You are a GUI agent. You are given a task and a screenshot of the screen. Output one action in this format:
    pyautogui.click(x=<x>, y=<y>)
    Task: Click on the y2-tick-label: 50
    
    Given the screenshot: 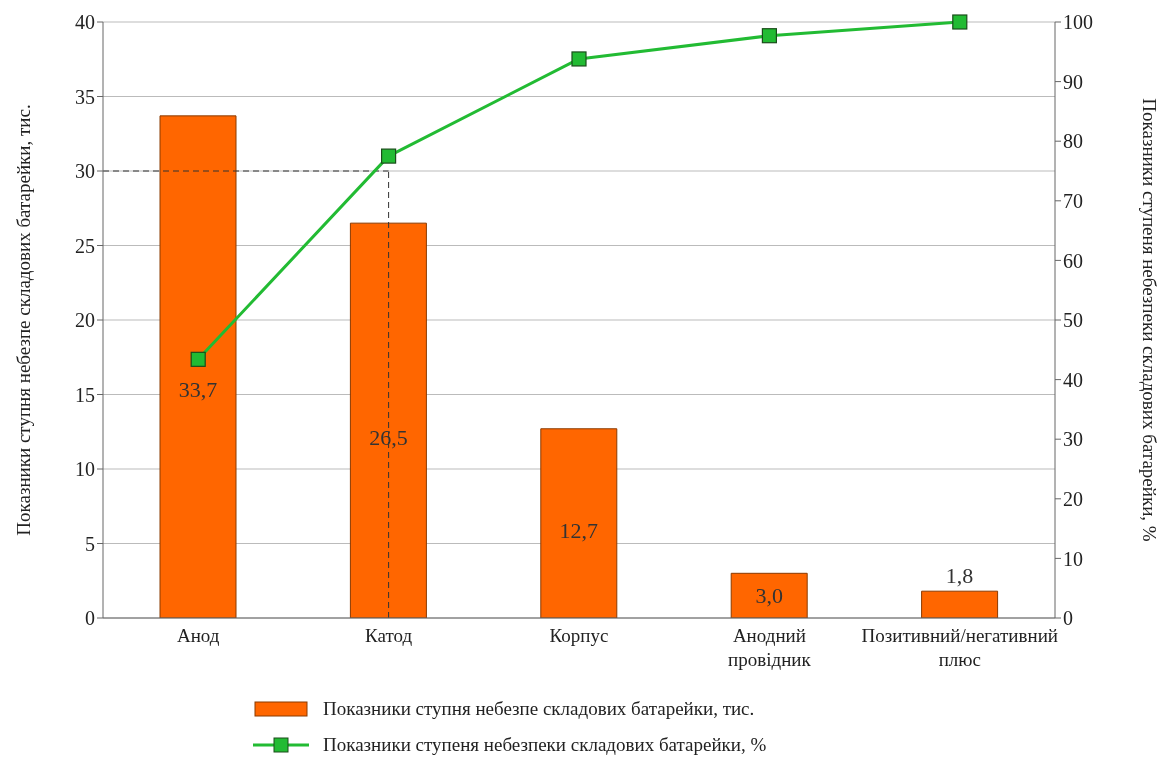 What is the action you would take?
    pyautogui.click(x=1073, y=320)
    